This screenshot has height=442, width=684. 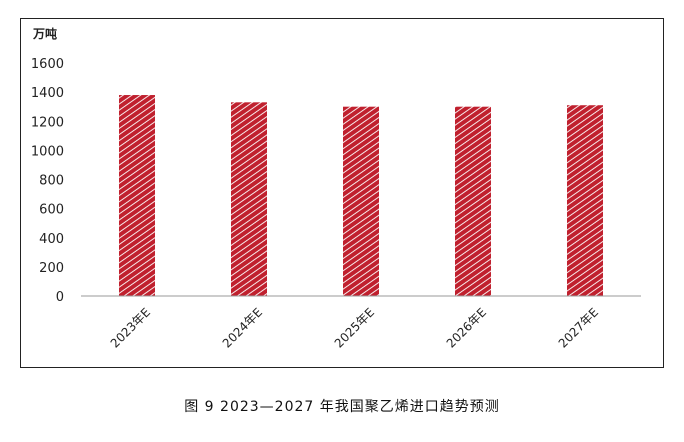 I want to click on x-tick-label: 2025年E, so click(x=354, y=327).